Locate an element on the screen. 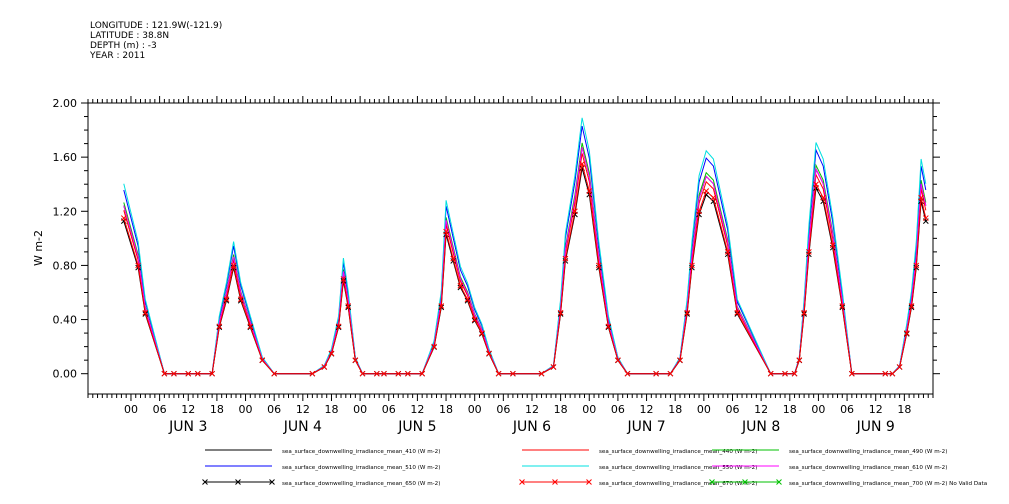  y-tick-label: 2.00 is located at coordinates (65, 103).